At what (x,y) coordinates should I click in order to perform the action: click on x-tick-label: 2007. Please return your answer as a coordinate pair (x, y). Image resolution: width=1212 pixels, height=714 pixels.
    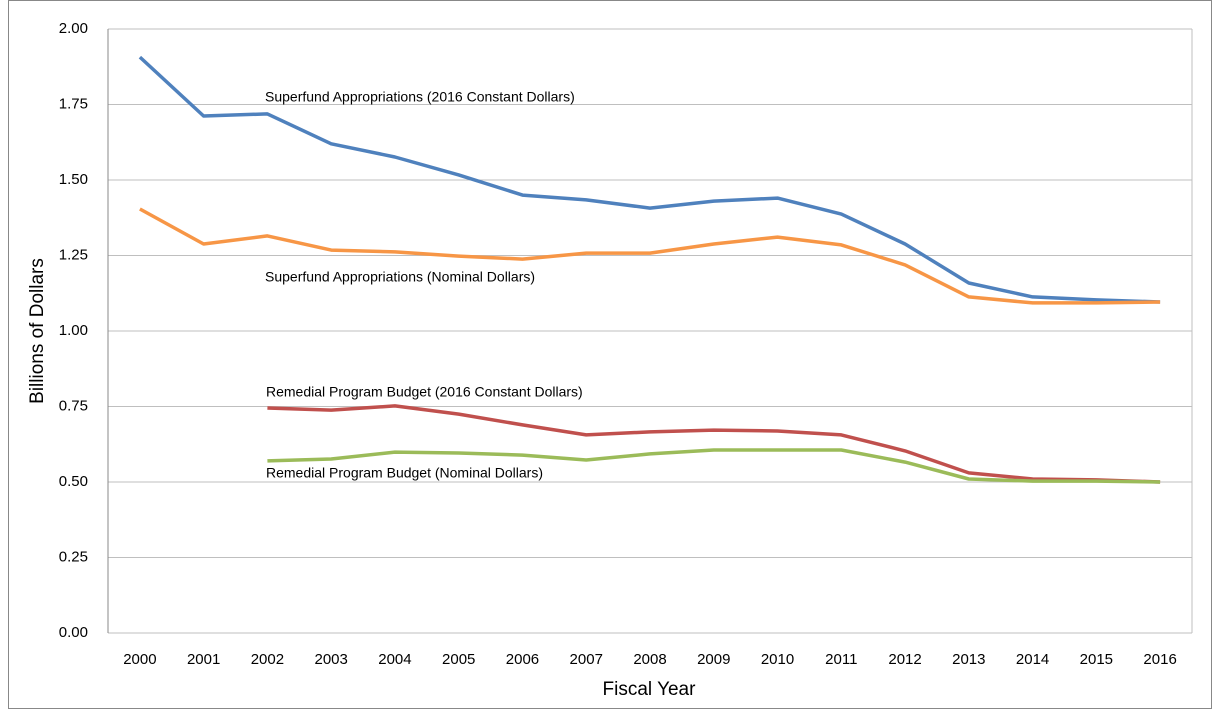
    Looking at the image, I should click on (586, 659).